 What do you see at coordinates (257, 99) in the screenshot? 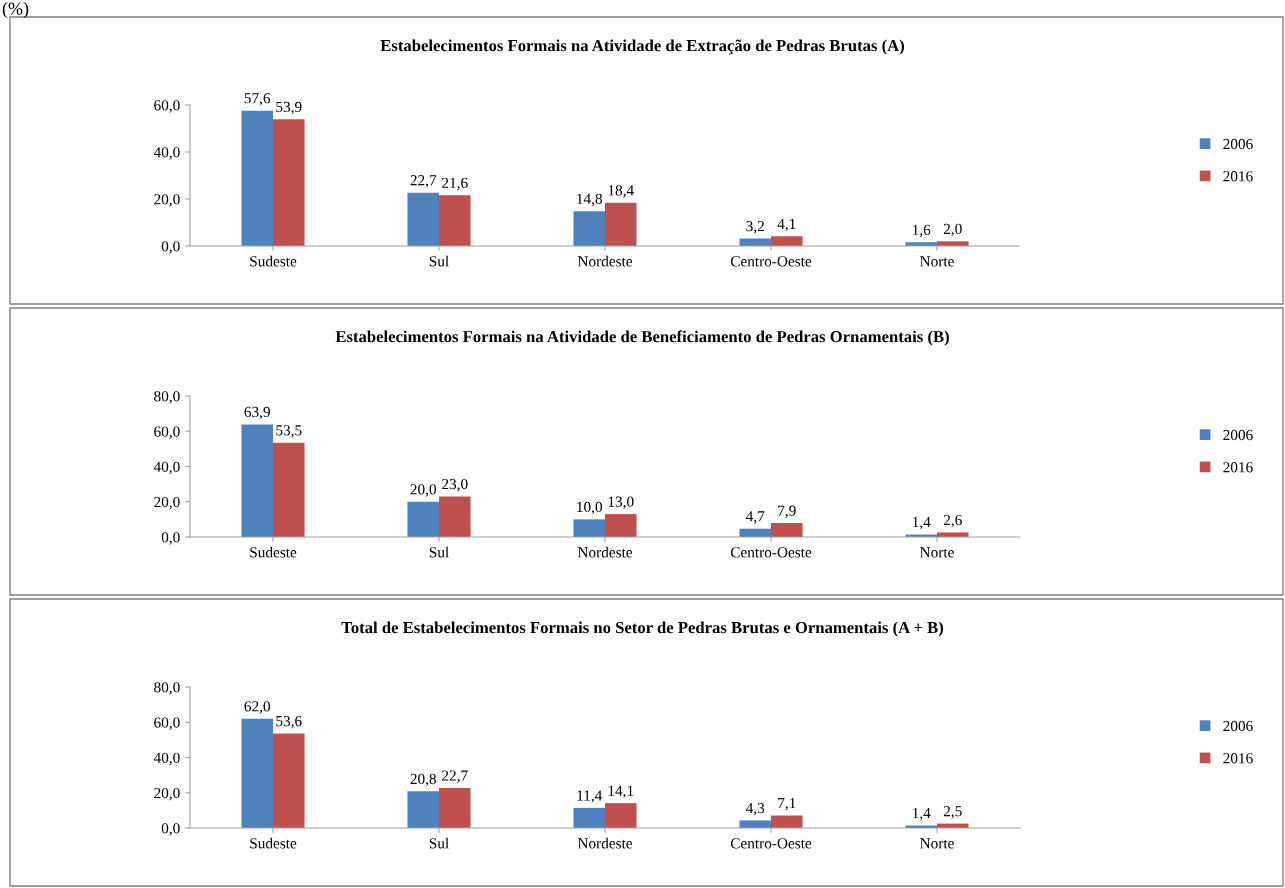
I see `data-label: 57,6` at bounding box center [257, 99].